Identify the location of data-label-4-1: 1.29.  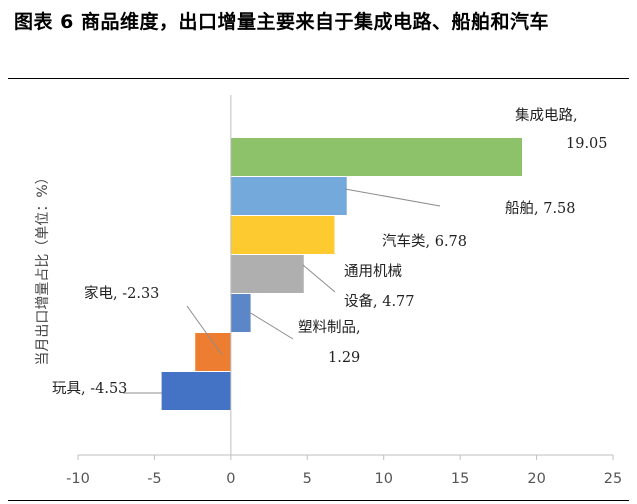
(344, 358).